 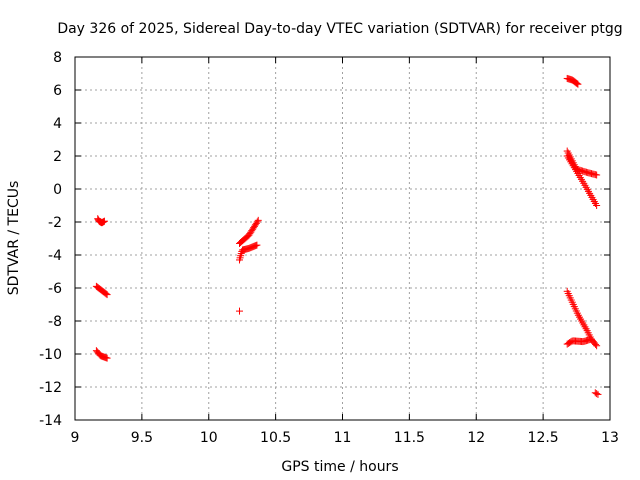 What do you see at coordinates (142, 438) in the screenshot?
I see `x-tick-label: 9.5` at bounding box center [142, 438].